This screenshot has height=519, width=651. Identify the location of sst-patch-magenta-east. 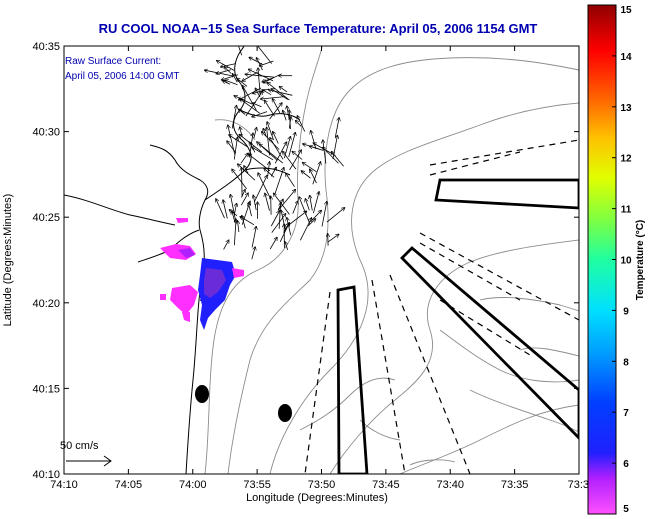
(238, 273).